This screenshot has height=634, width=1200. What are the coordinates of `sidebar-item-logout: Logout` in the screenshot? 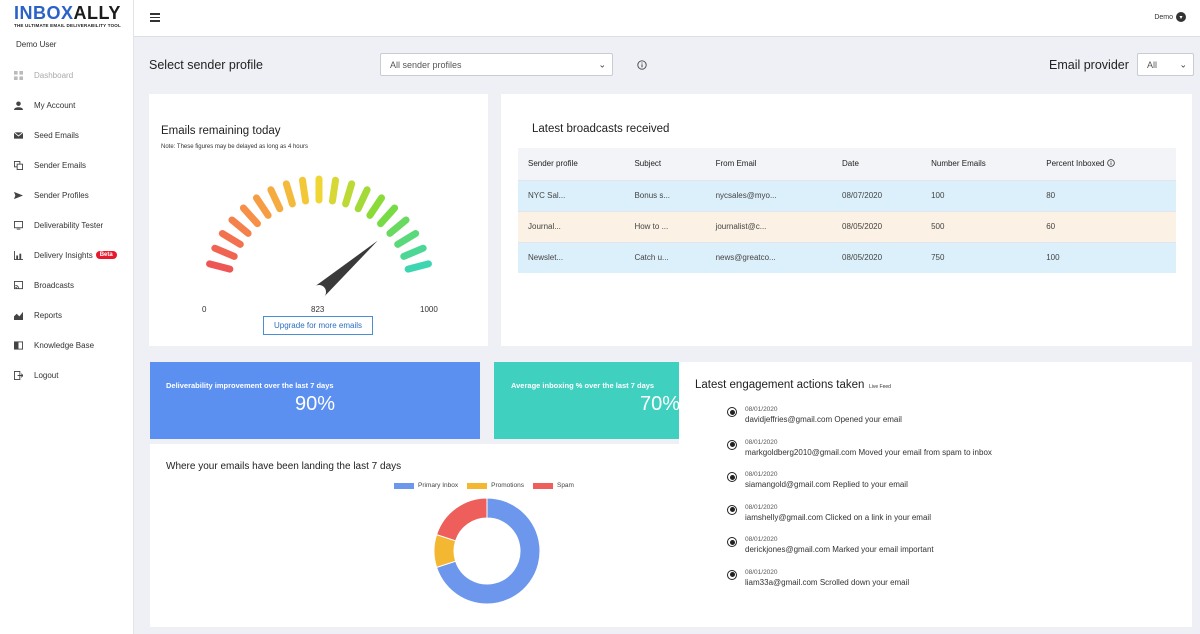 It's located at (67, 375).